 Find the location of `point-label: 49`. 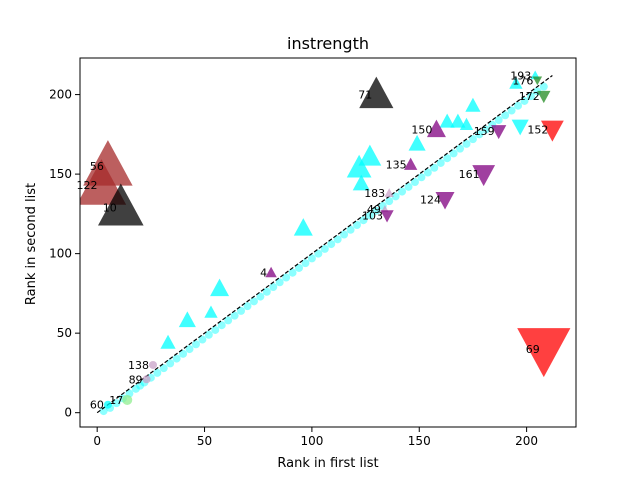

point-label: 49 is located at coordinates (374, 209).